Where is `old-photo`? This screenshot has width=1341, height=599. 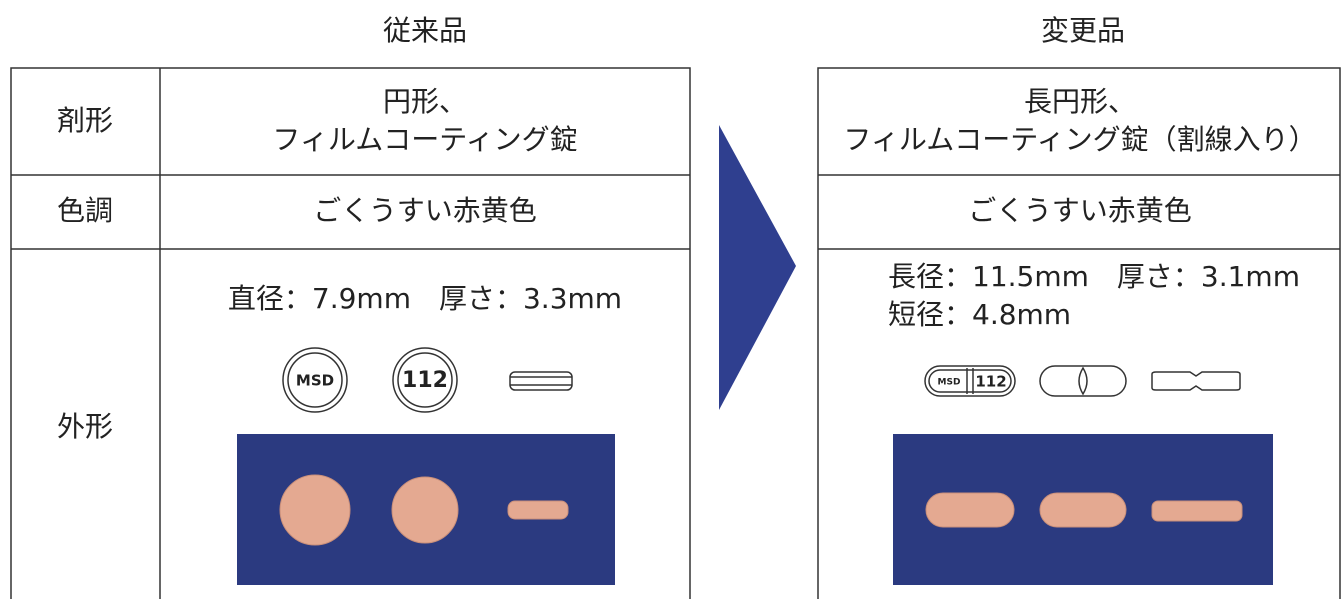 old-photo is located at coordinates (426, 509).